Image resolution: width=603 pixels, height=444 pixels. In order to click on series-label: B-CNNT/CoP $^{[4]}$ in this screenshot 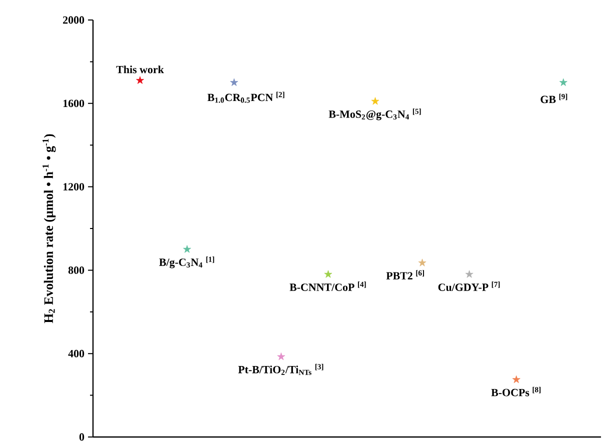, I will do `click(328, 286)`.